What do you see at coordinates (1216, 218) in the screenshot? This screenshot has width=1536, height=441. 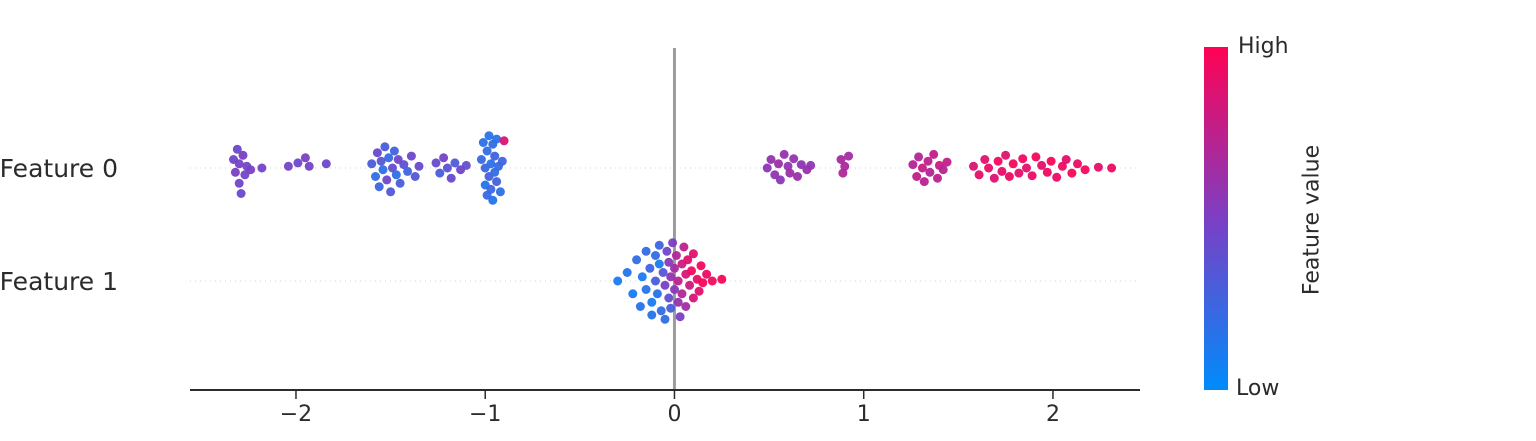 I see `colorbar` at bounding box center [1216, 218].